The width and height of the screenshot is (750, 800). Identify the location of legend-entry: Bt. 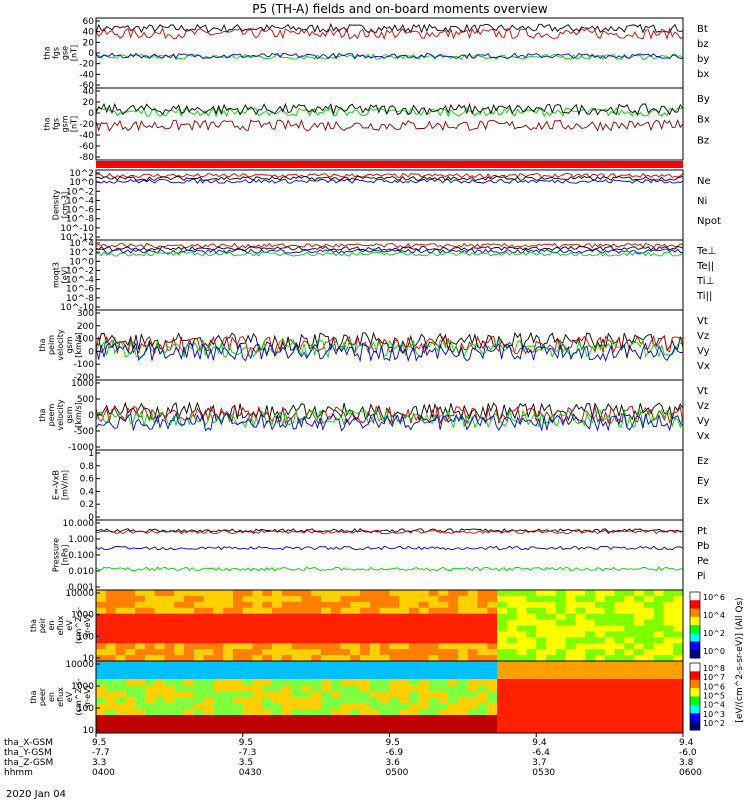
(702, 29).